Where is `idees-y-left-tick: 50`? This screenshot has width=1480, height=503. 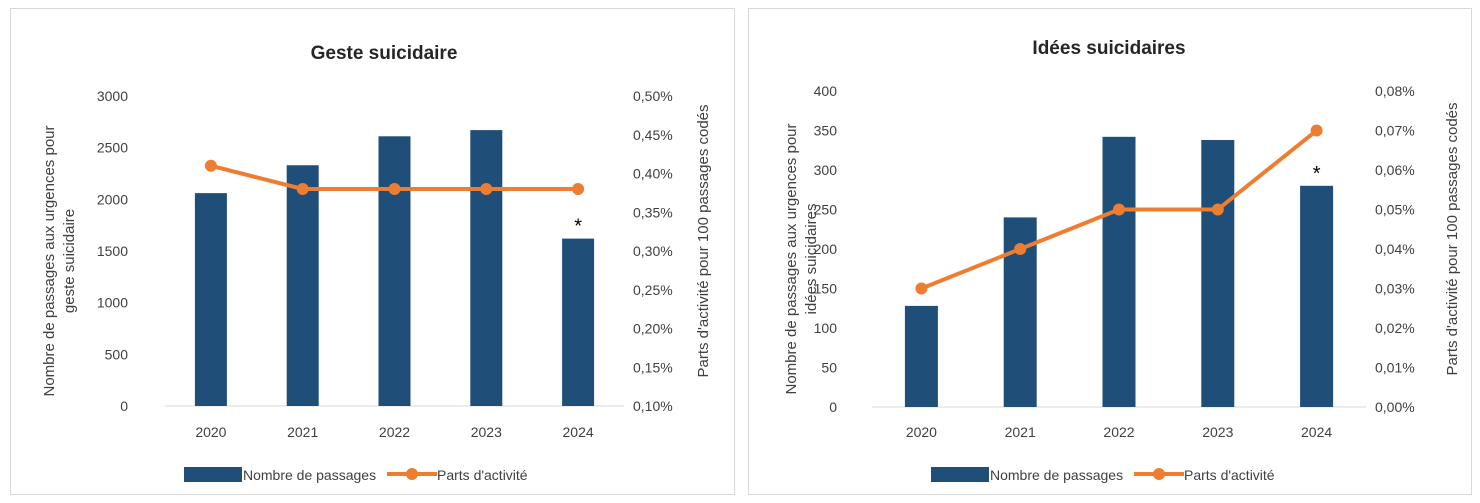 idees-y-left-tick: 50 is located at coordinates (829, 368).